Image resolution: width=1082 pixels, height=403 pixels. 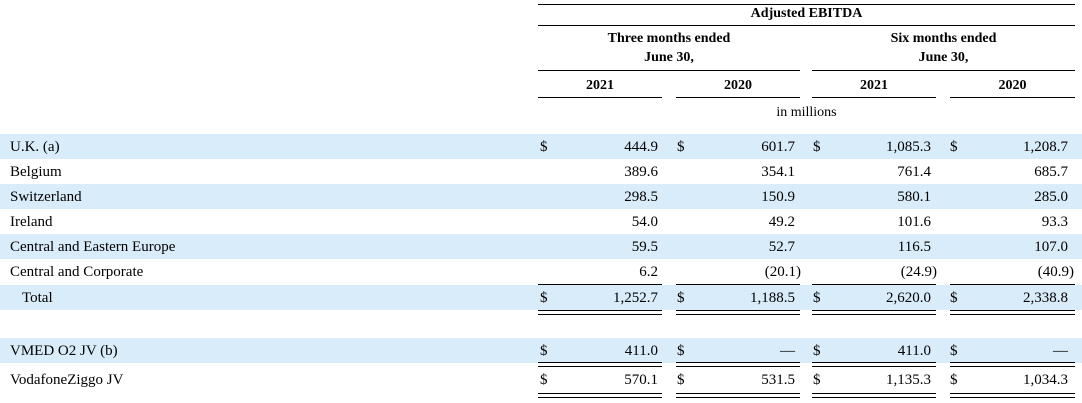 I want to click on six-months-date: June 30,, so click(x=943, y=57).